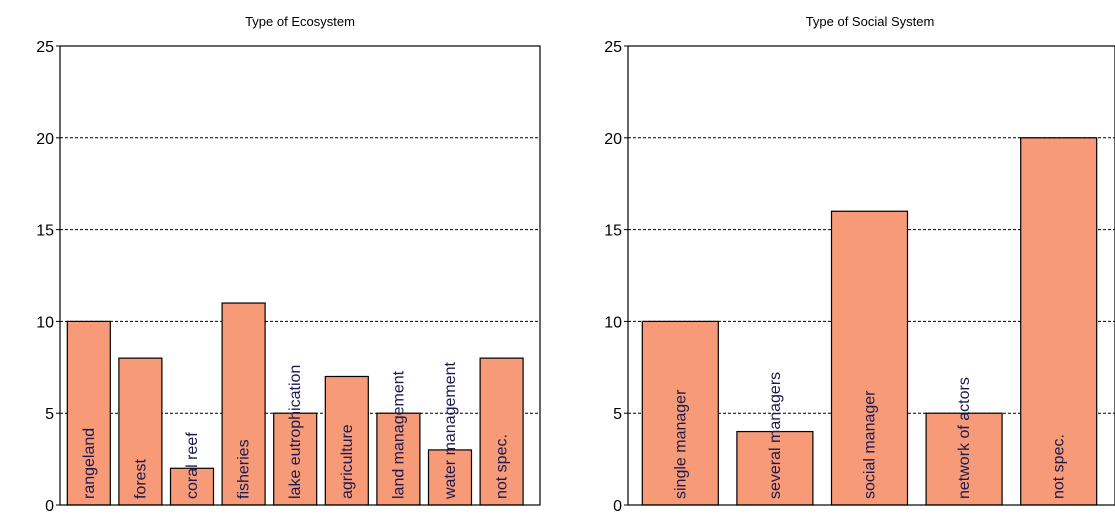 This screenshot has width=1115, height=514. I want to click on bar-label: water management, so click(450, 430).